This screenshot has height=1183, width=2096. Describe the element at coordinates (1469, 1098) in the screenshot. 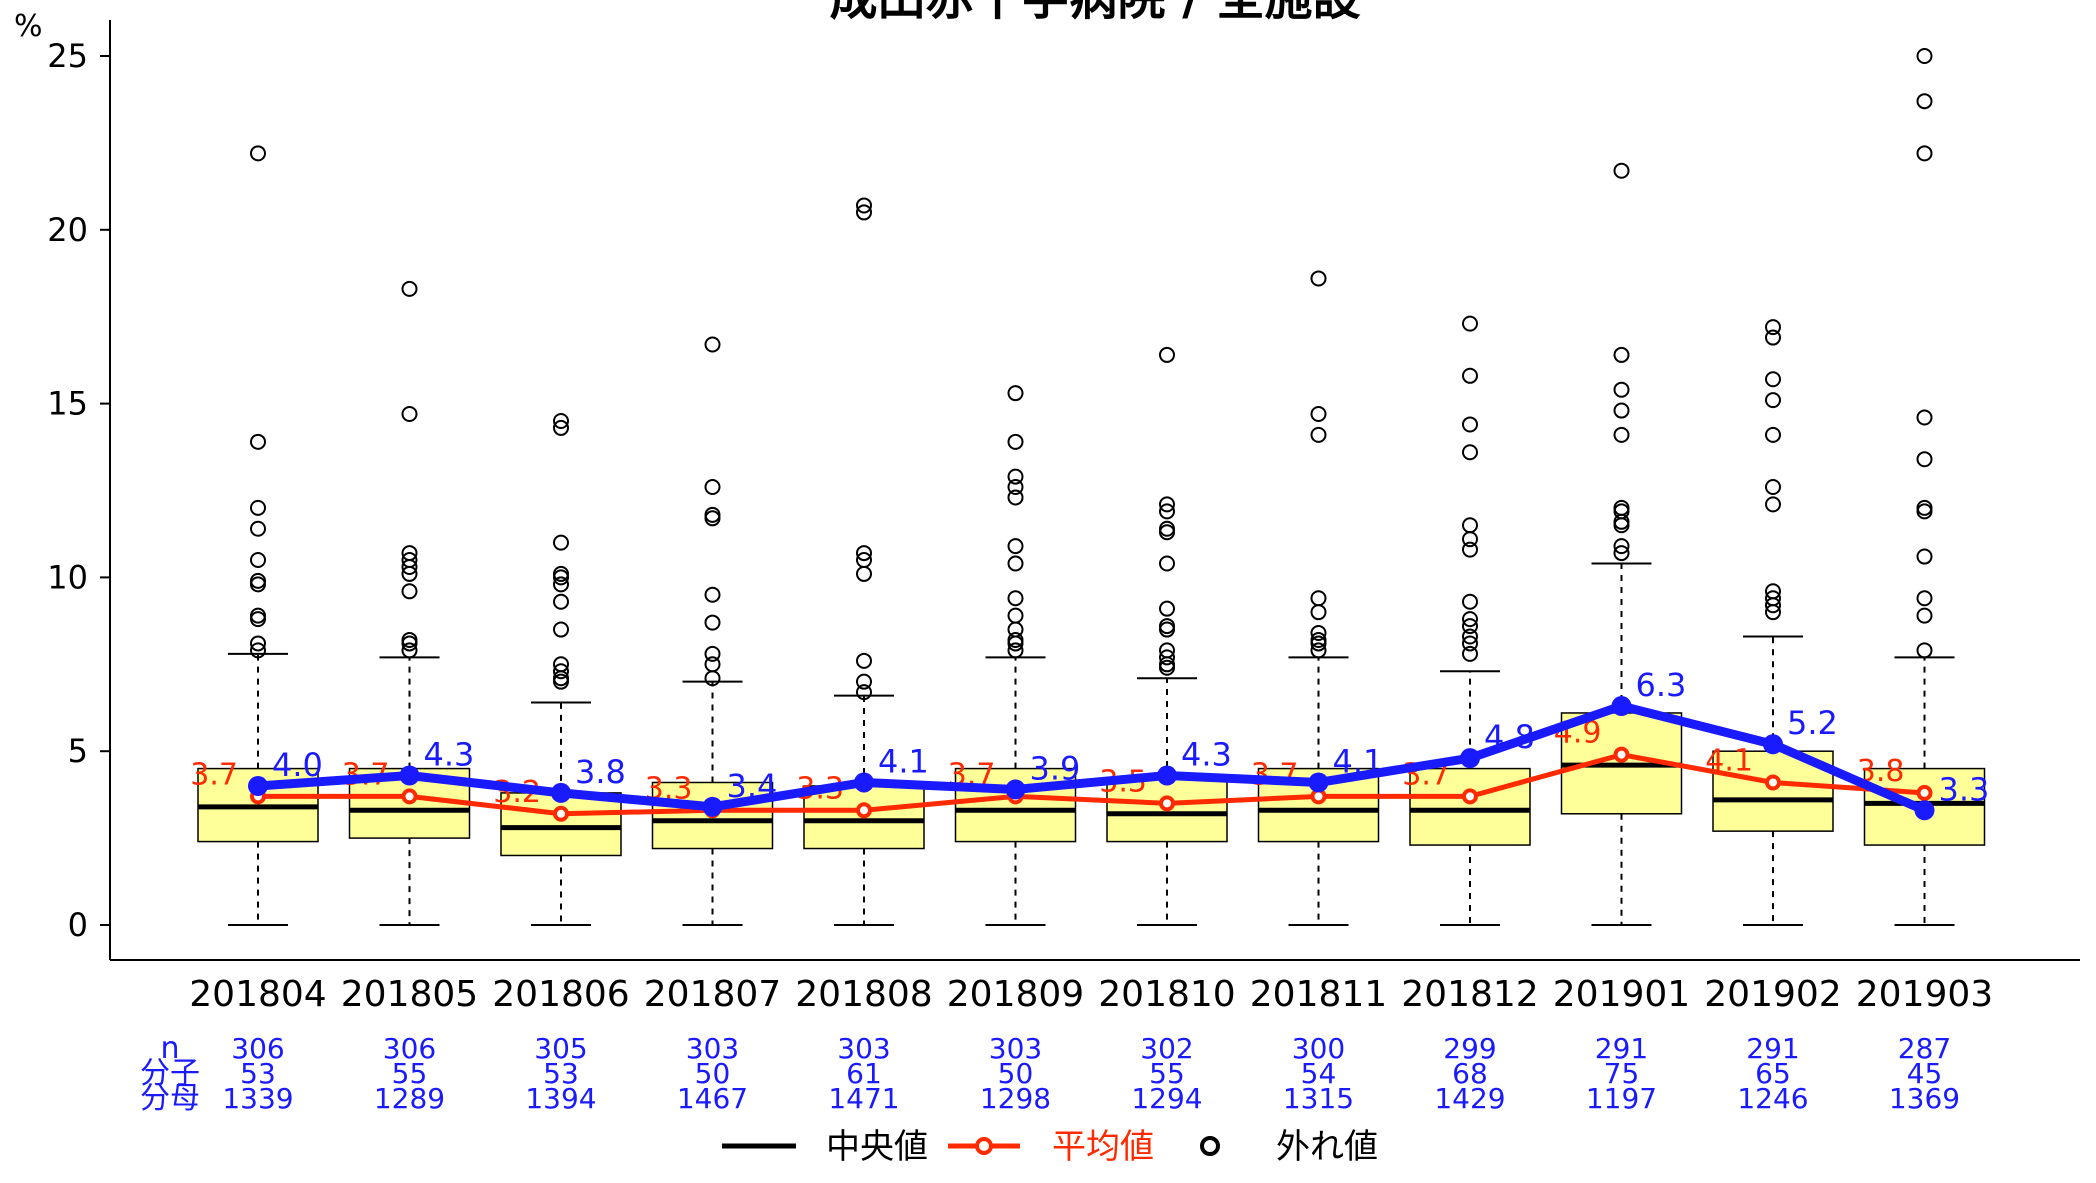

I see `stats-value: 1429` at that location.